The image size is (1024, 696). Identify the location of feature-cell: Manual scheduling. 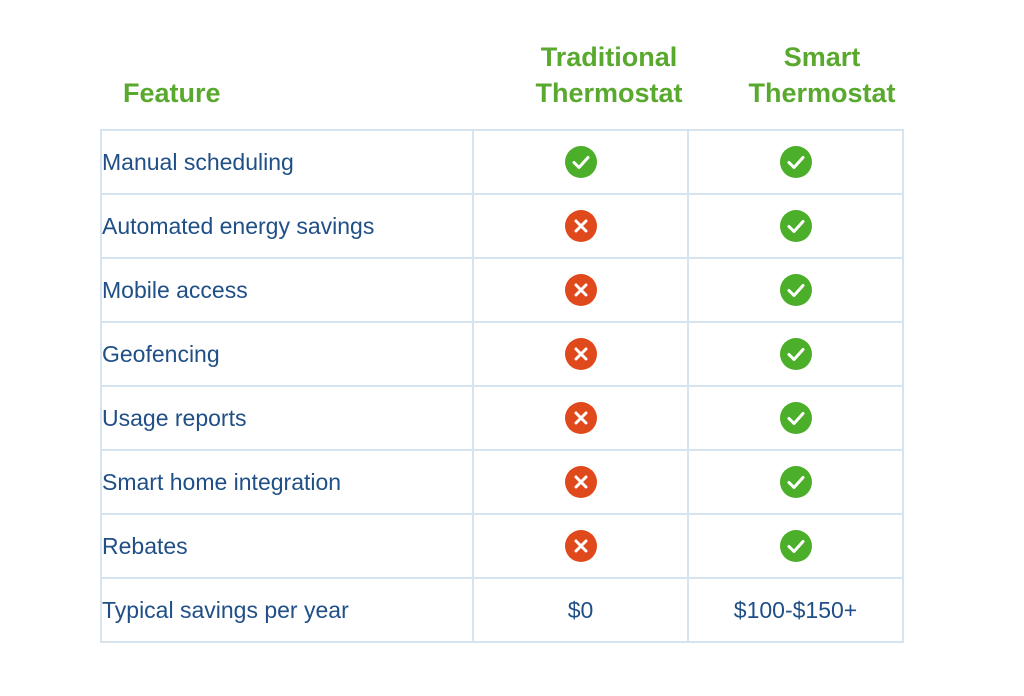
(287, 162).